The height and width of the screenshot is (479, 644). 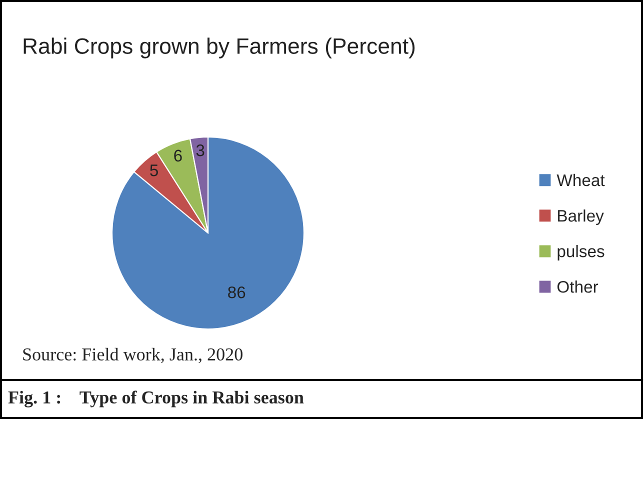 I want to click on legend-label: Wheat, so click(x=580, y=180).